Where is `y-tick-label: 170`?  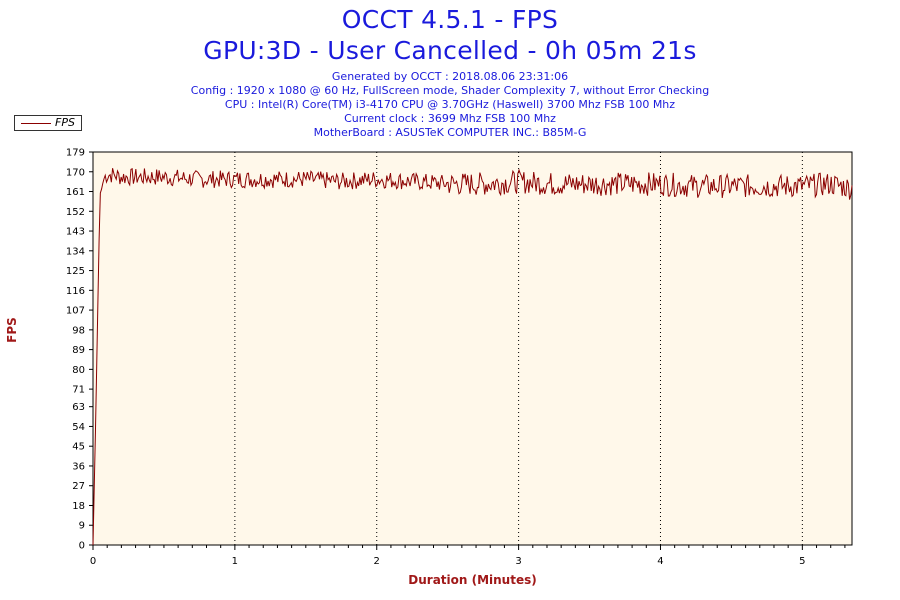
y-tick-label: 170 is located at coordinates (75, 172).